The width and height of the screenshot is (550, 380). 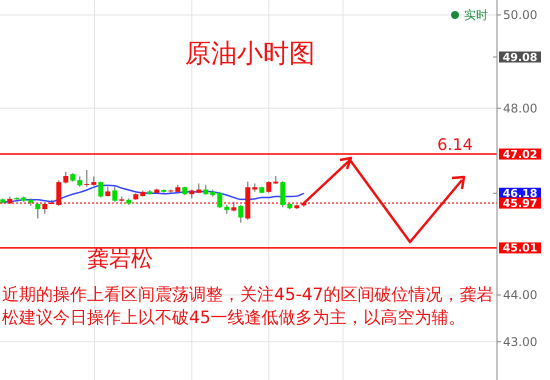 What do you see at coordinates (520, 248) in the screenshot?
I see `ref-line-label: 45.01` at bounding box center [520, 248].